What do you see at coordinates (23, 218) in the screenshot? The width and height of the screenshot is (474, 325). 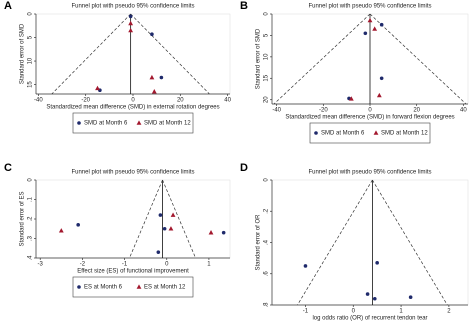 I see `y-axis-label: Standard error of ES` at bounding box center [23, 218].